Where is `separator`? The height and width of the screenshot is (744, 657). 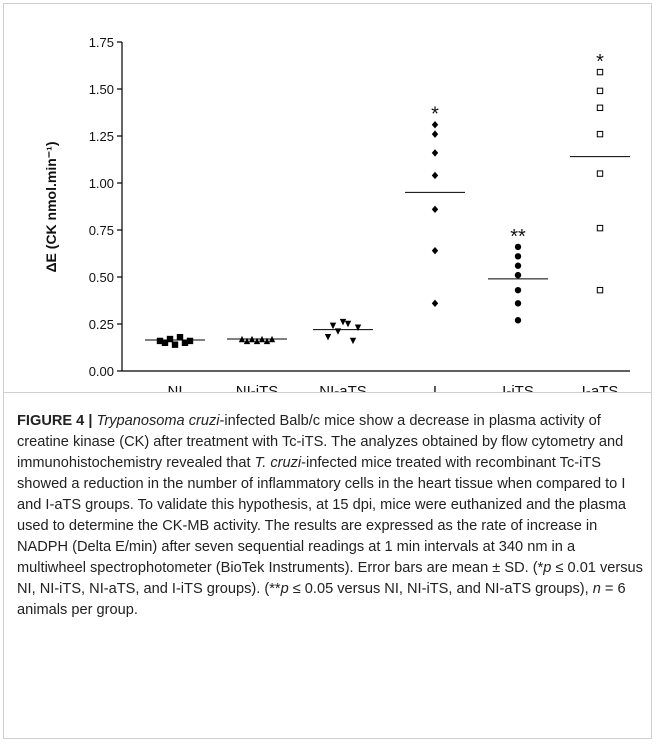
separator is located at coordinates (327, 392).